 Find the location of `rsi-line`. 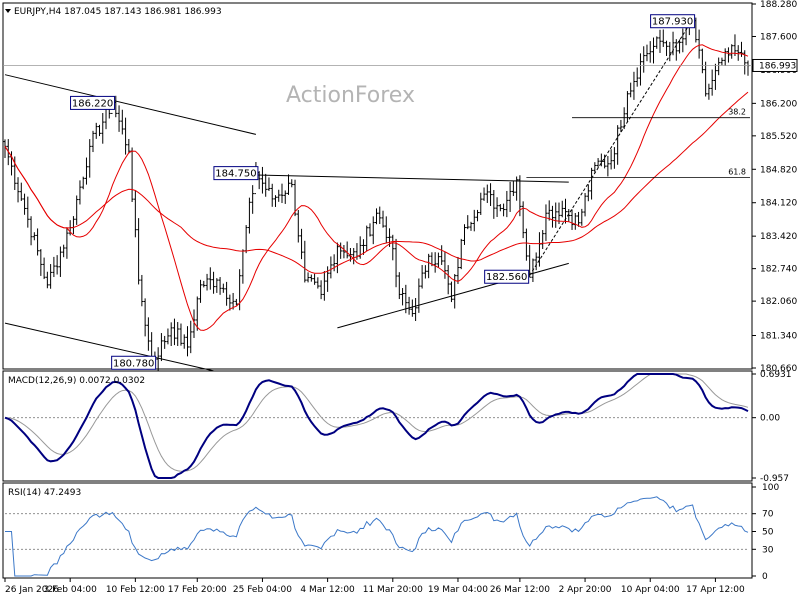

rsi-line is located at coordinates (377, 536).